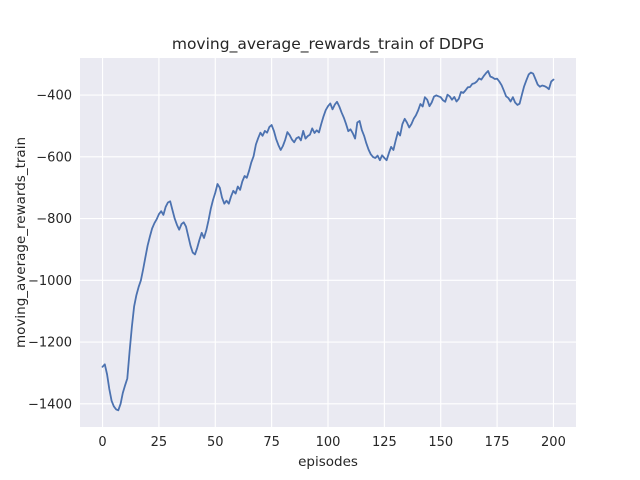 This screenshot has height=480, width=640. What do you see at coordinates (159, 442) in the screenshot?
I see `x-tick-label: 25` at bounding box center [159, 442].